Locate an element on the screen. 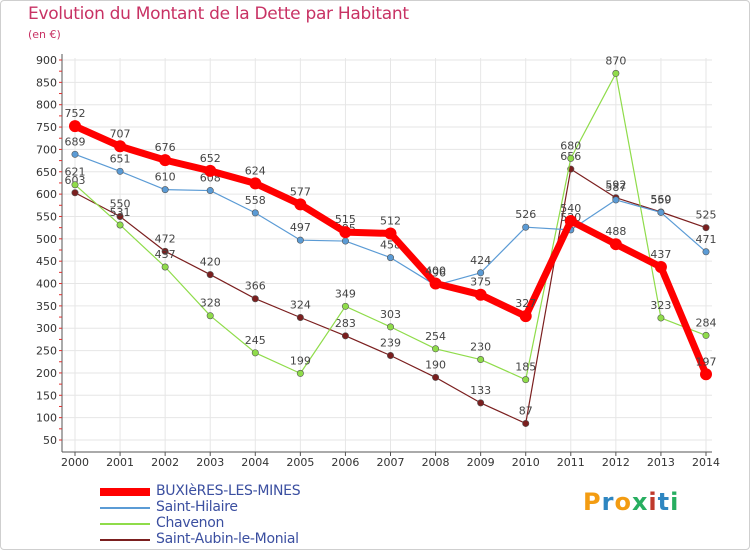  data-label: 133 is located at coordinates (480, 390).